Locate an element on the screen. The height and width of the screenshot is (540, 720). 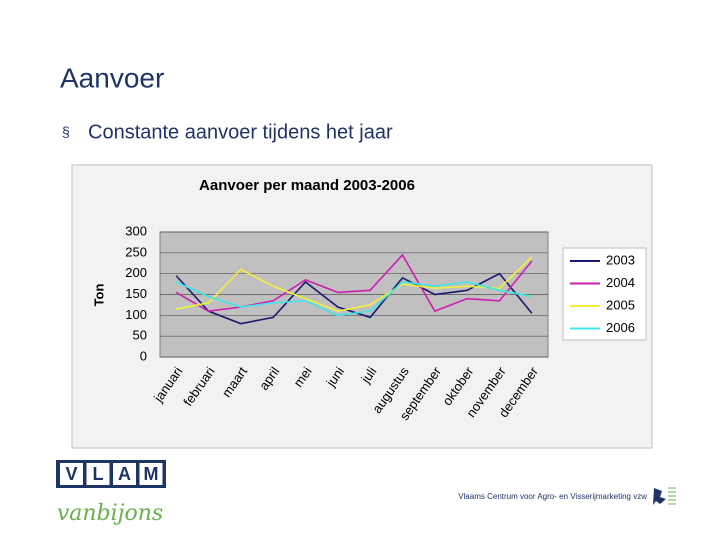
legend-box is located at coordinates (604, 294).